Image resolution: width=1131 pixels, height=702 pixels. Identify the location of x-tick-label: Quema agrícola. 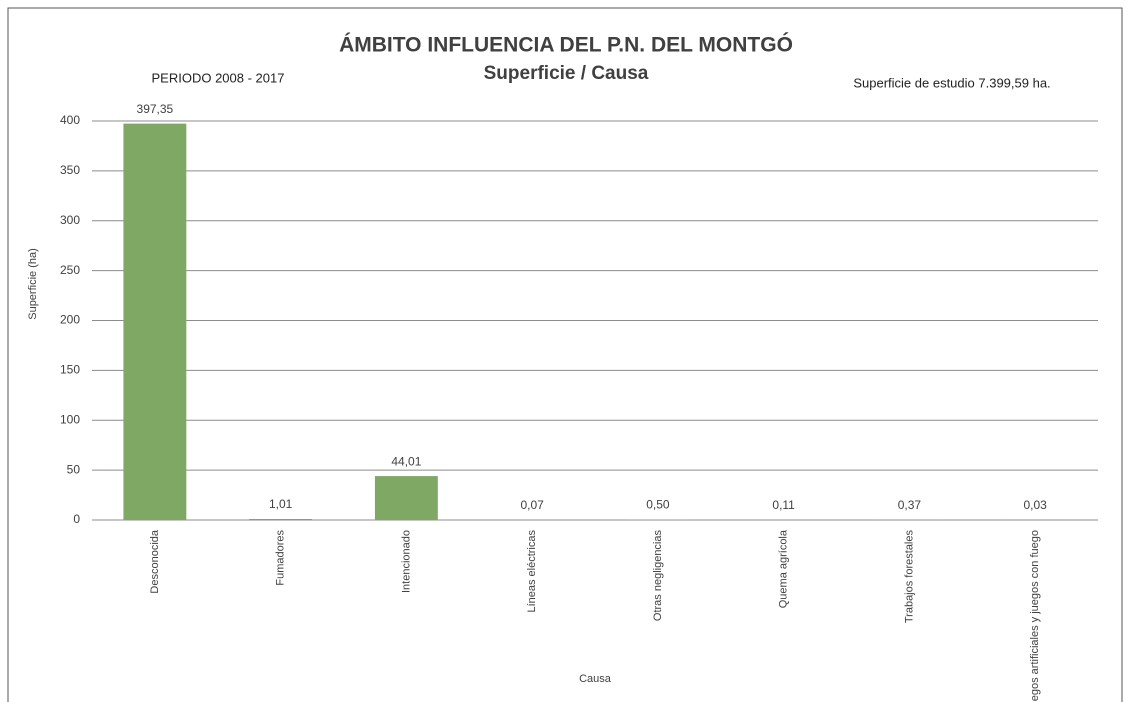
(784, 568).